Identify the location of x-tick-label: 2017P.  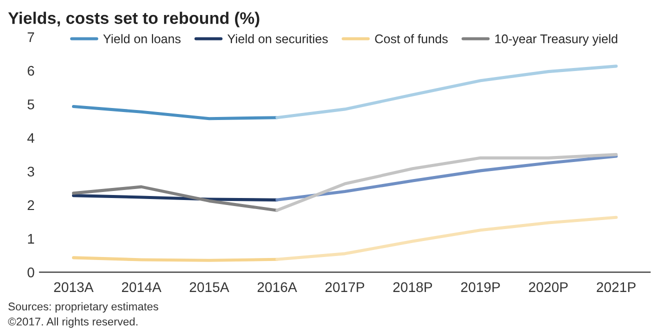
(344, 287).